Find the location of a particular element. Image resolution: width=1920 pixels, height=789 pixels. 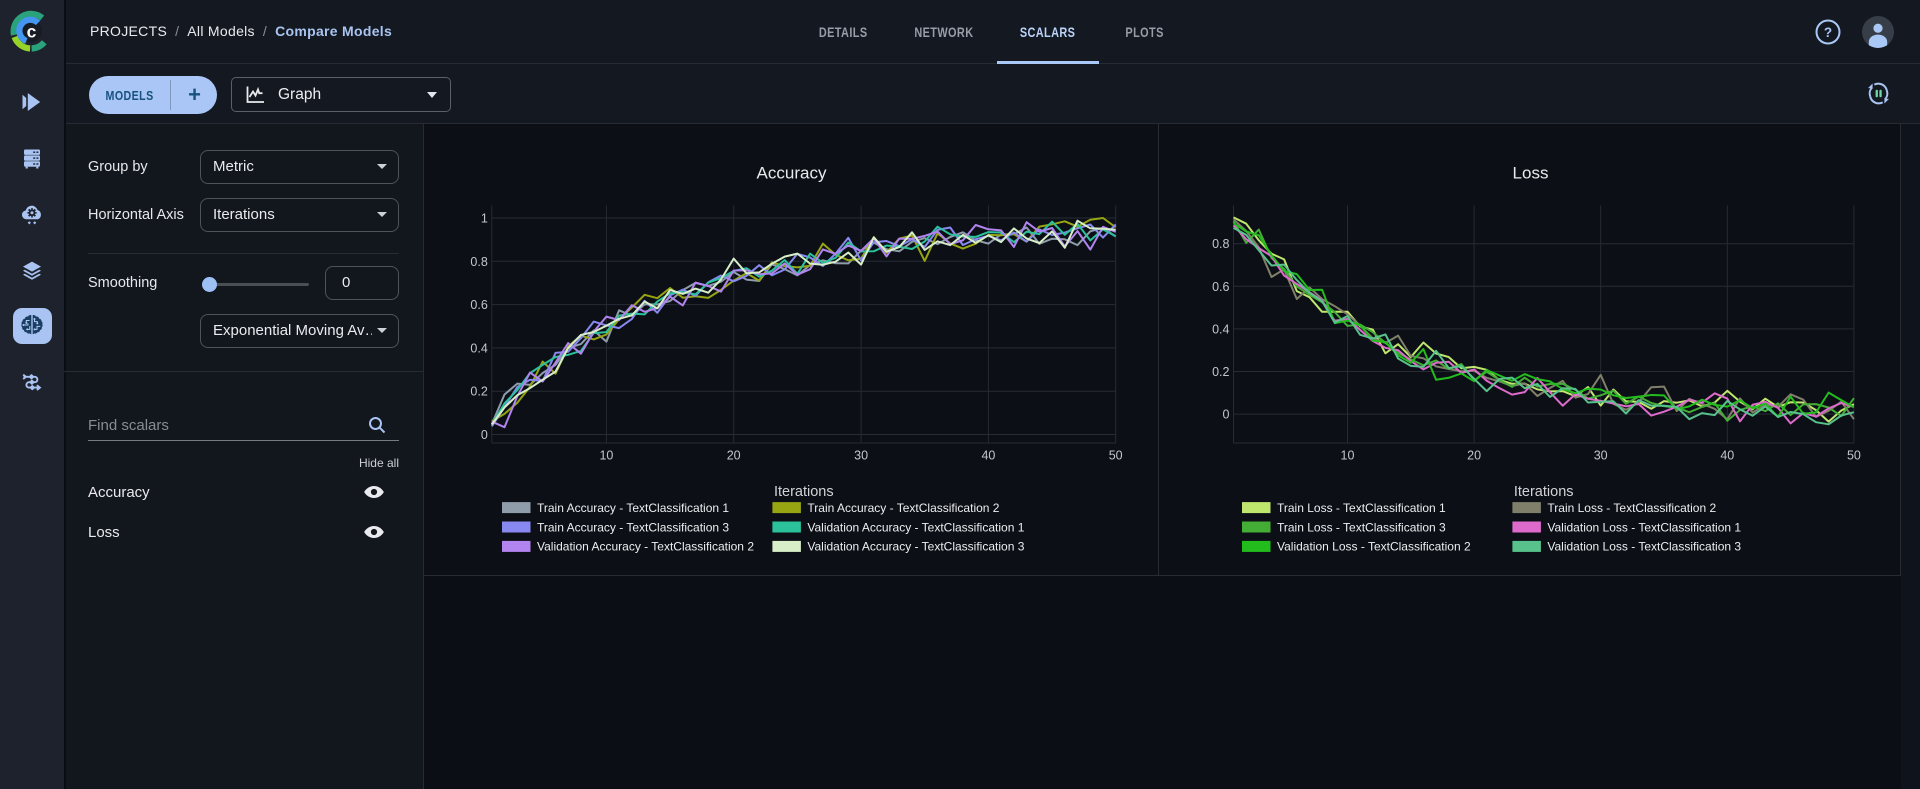

svg-text: Loss is located at coordinates (1531, 173).